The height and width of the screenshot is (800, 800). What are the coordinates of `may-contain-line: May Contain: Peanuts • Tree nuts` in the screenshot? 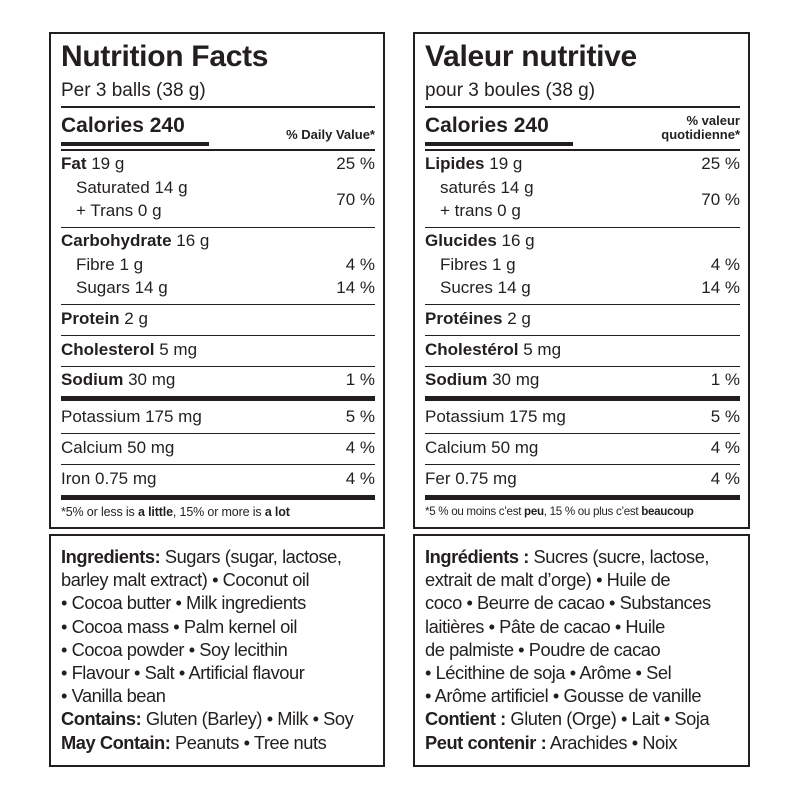 It's located at (219, 742).